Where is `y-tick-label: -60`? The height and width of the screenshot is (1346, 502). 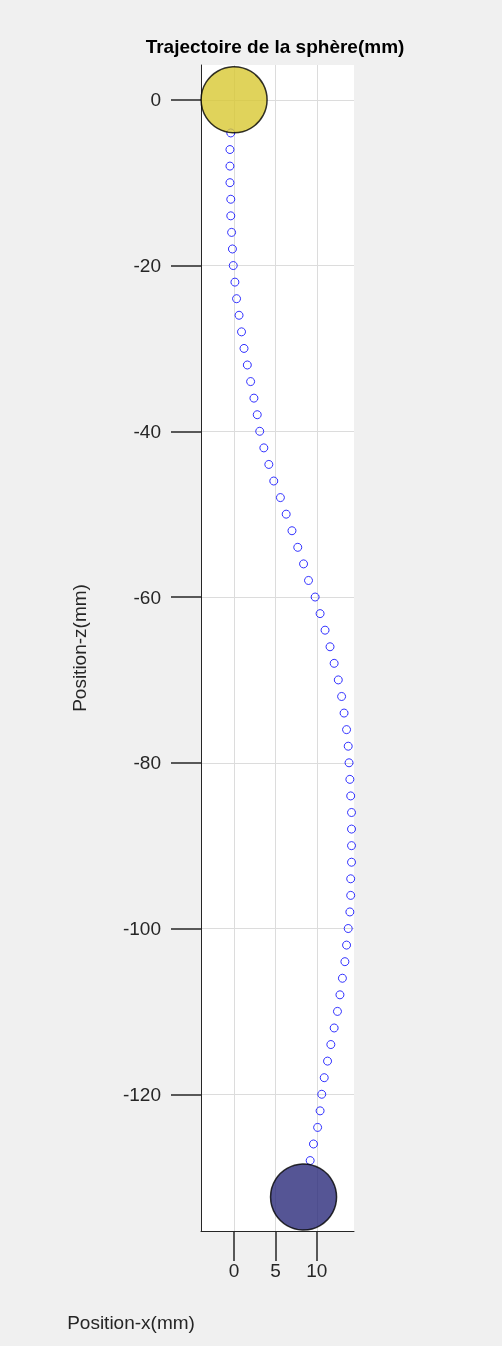 y-tick-label: -60 is located at coordinates (147, 597).